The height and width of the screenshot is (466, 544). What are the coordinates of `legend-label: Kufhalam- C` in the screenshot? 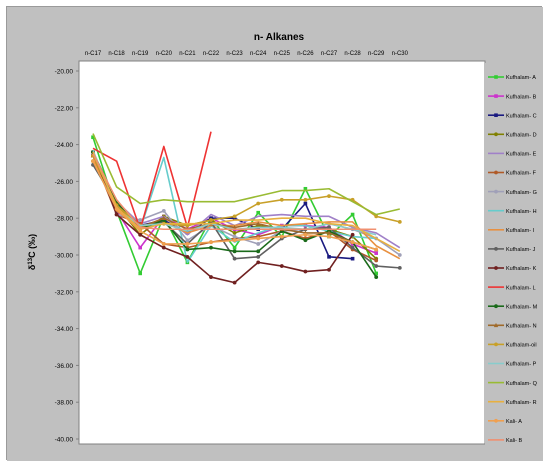 It's located at (521, 116).